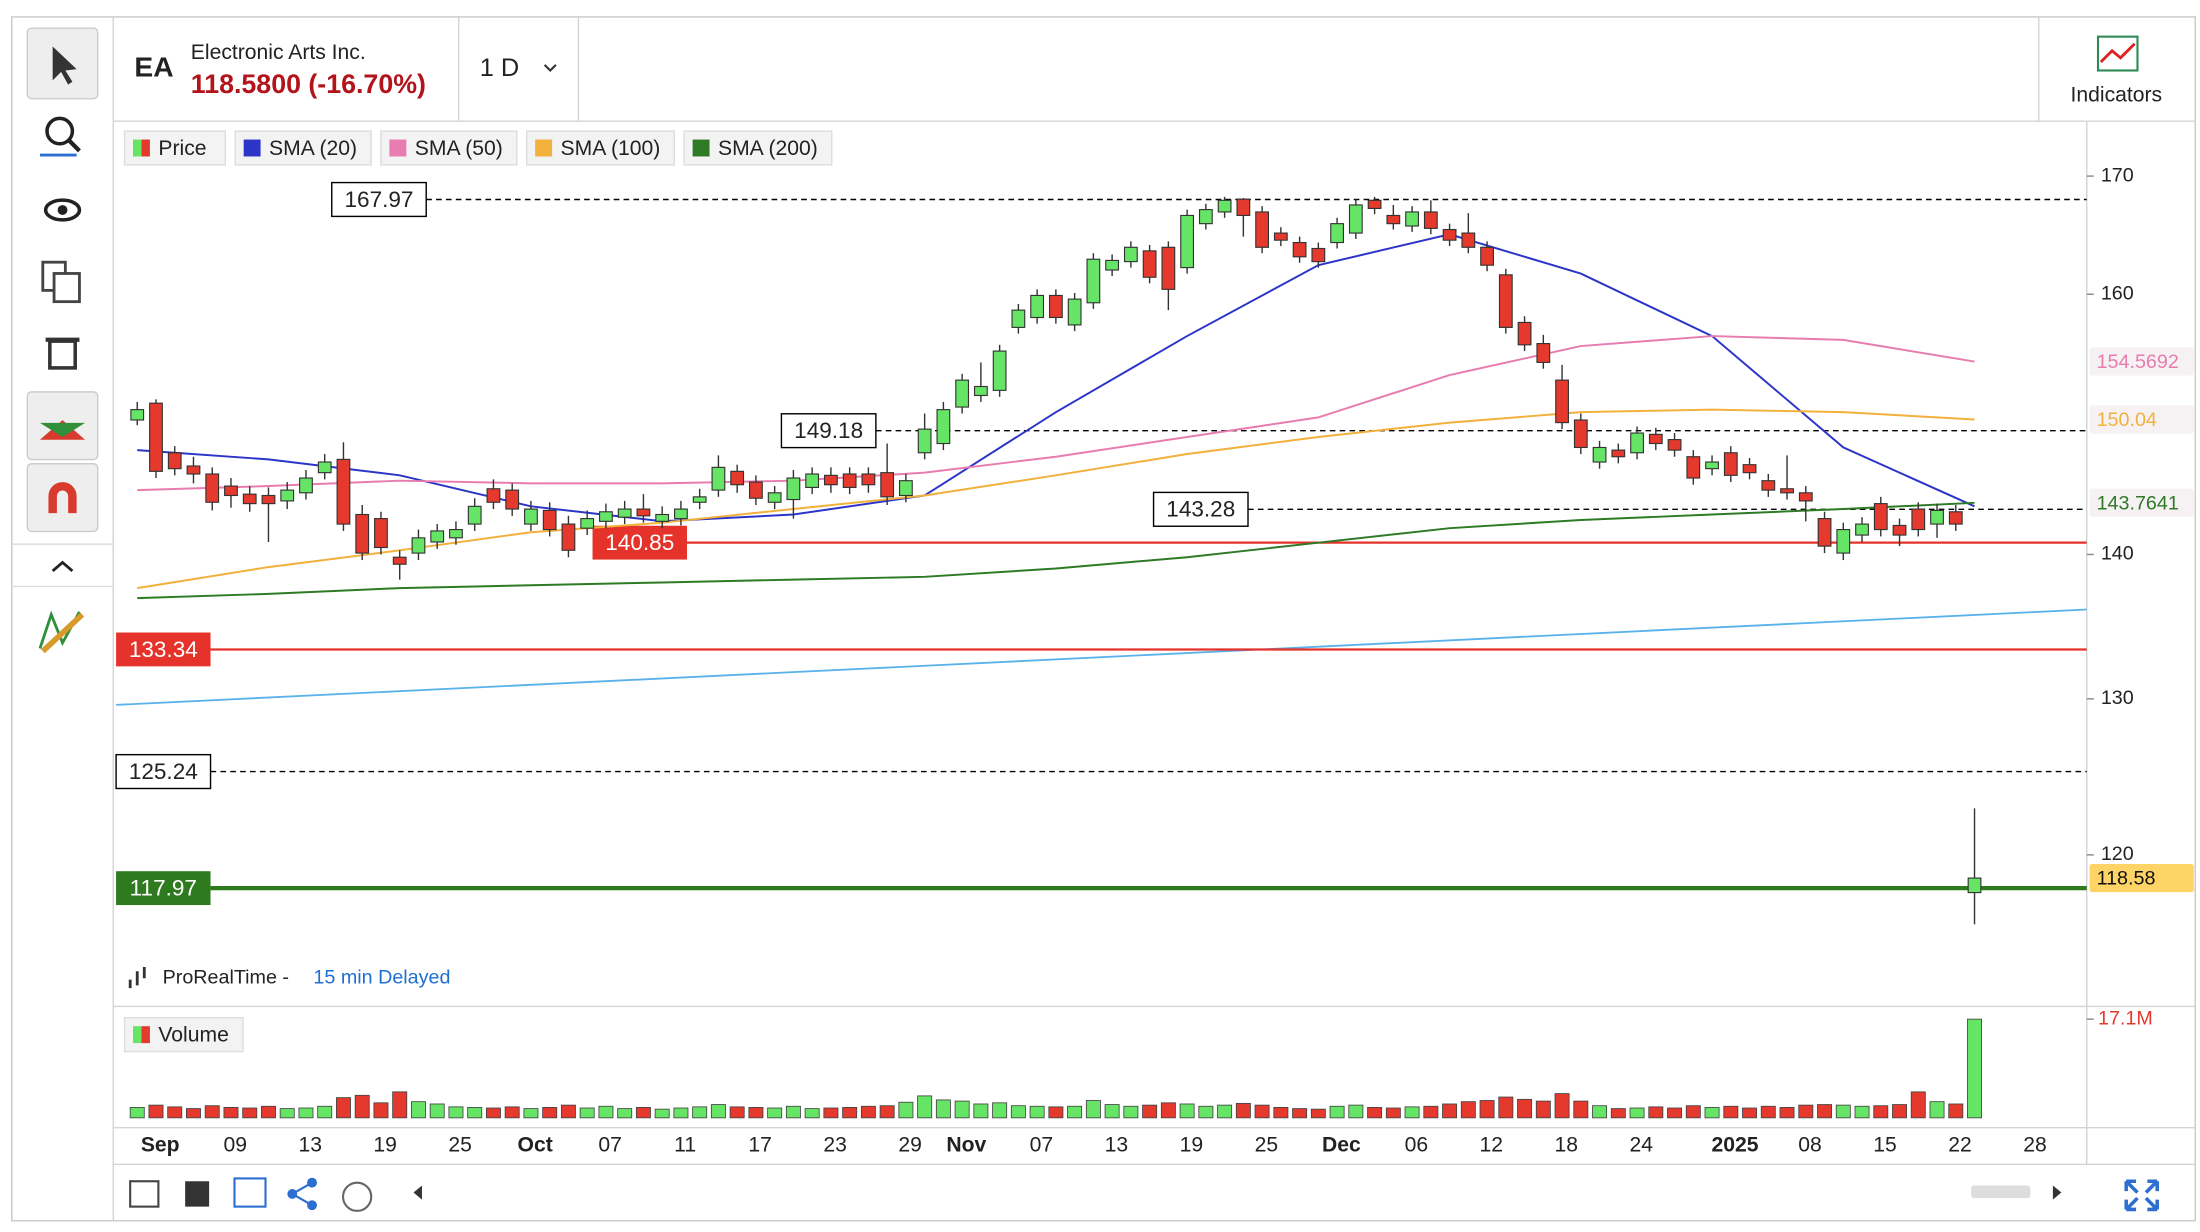 This screenshot has width=2200, height=1232. Describe the element at coordinates (758, 148) in the screenshot. I see `legend-item: SMA (200)` at that location.